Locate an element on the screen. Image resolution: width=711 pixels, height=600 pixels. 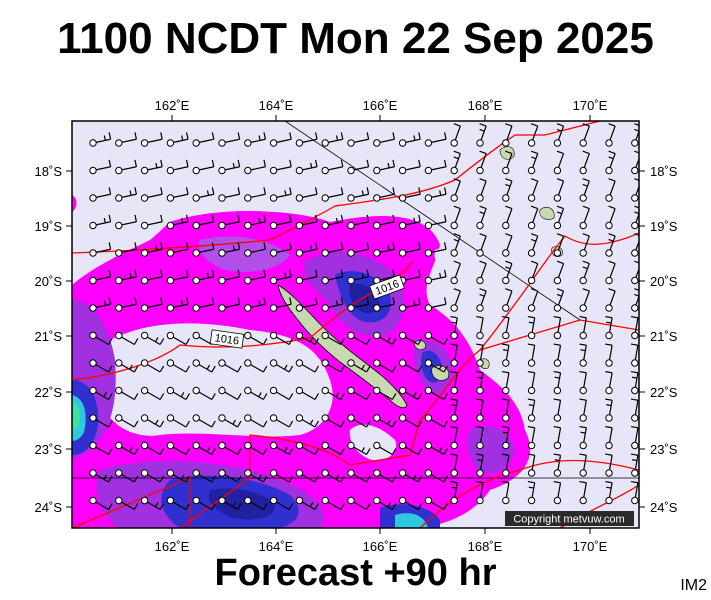
isobar-label-2: 1016 is located at coordinates (227, 339).